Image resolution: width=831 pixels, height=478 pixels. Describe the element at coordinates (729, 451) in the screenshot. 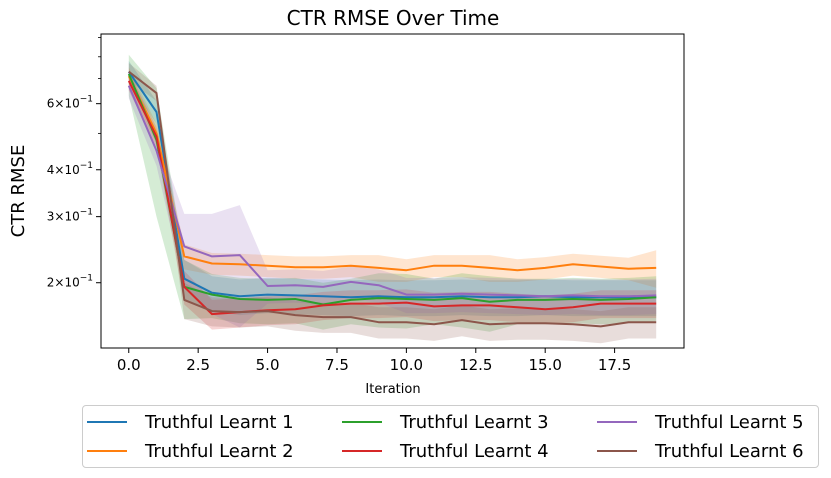

I see `legend-label: Truthful Learnt 6` at that location.